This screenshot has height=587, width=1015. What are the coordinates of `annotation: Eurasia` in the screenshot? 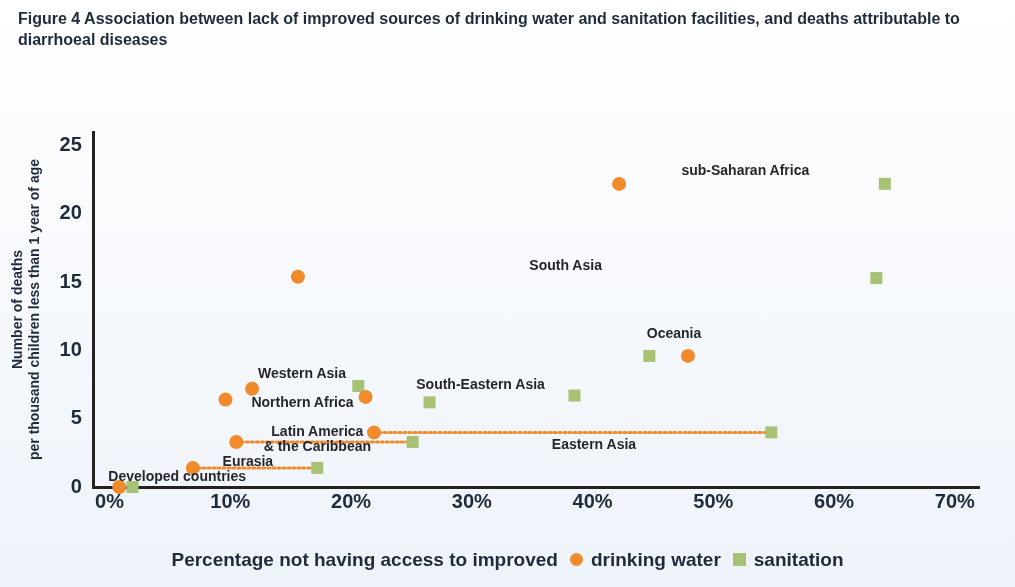 It's located at (248, 460).